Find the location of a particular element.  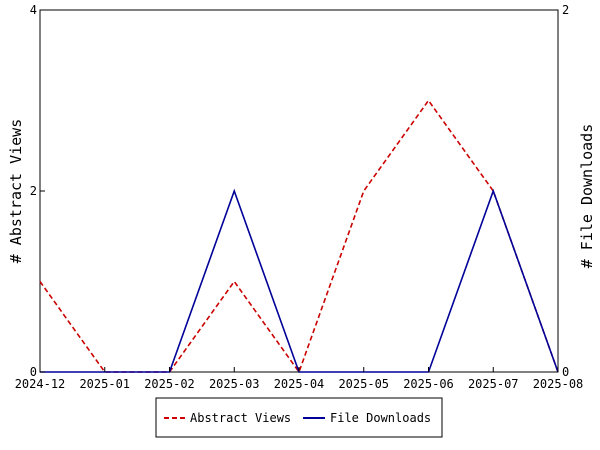

y2-tick-label: 2 is located at coordinates (565, 10).